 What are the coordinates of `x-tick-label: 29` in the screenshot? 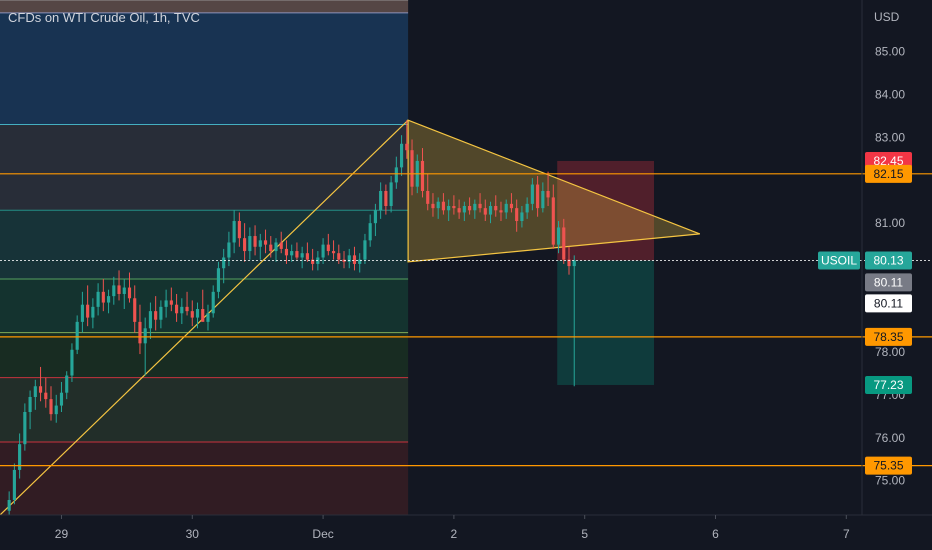 It's located at (62, 534).